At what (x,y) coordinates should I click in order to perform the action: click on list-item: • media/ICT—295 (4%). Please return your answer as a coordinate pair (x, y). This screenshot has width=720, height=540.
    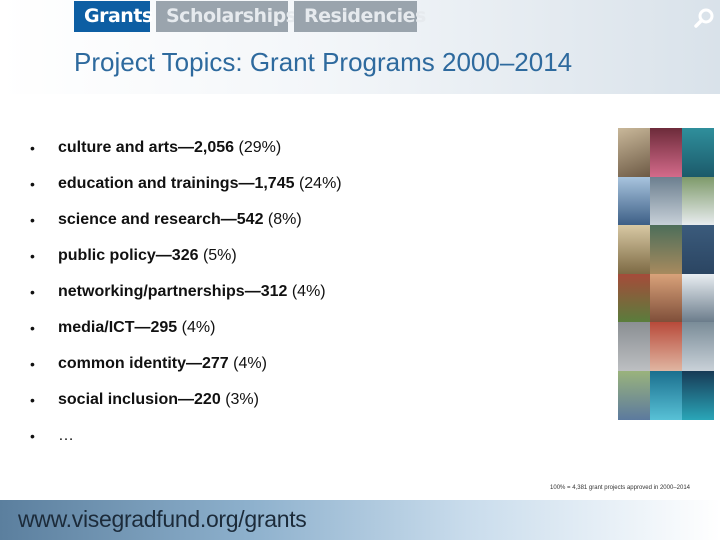
    Looking at the image, I should click on (186, 328).